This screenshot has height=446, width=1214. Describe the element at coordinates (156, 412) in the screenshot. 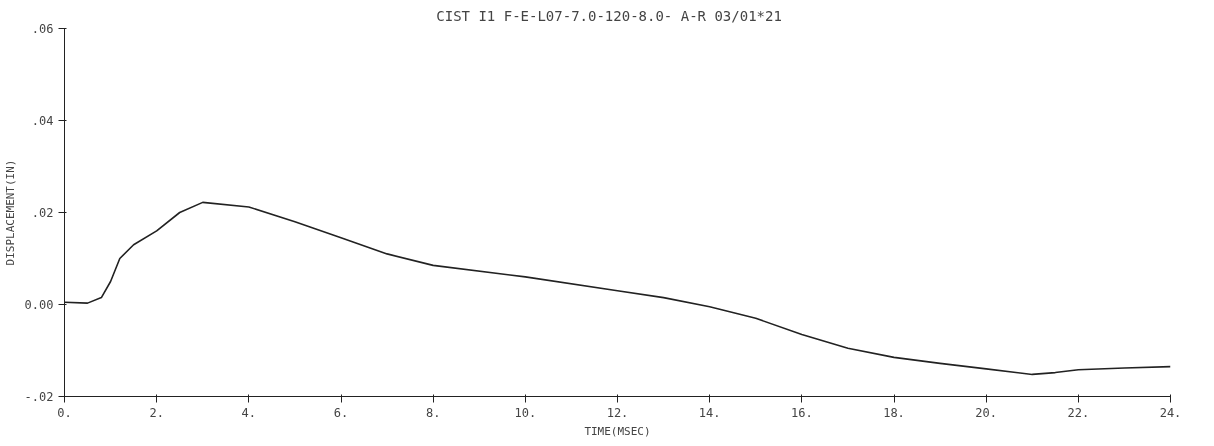

I see `x-tick-label: 2.` at that location.